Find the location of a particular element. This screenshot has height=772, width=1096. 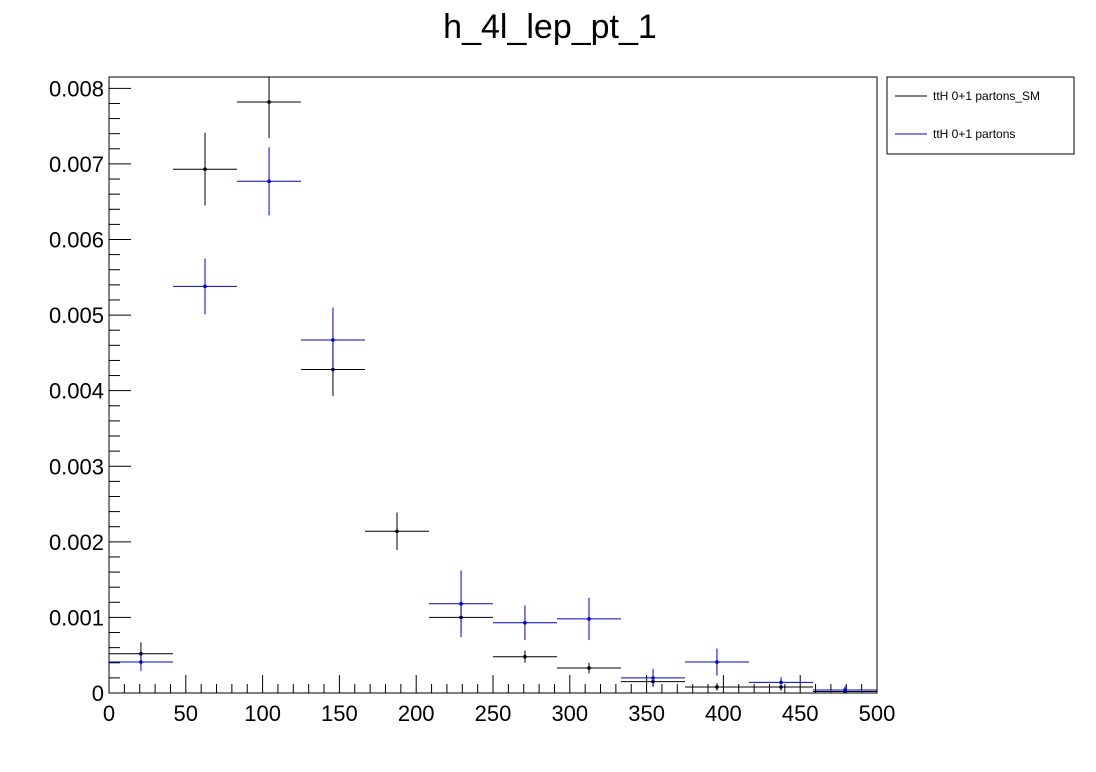

x-tick-label: 100 is located at coordinates (262, 713).